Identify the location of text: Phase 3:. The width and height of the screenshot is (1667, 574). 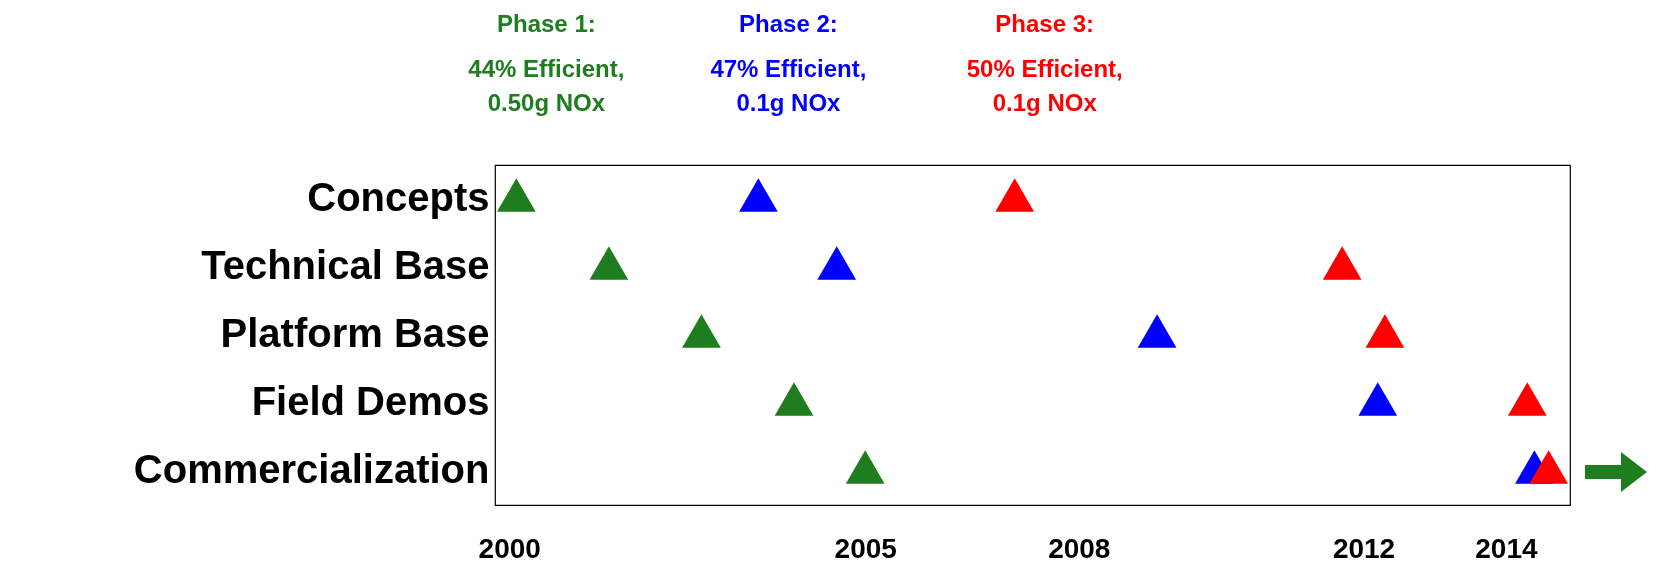
(1045, 23).